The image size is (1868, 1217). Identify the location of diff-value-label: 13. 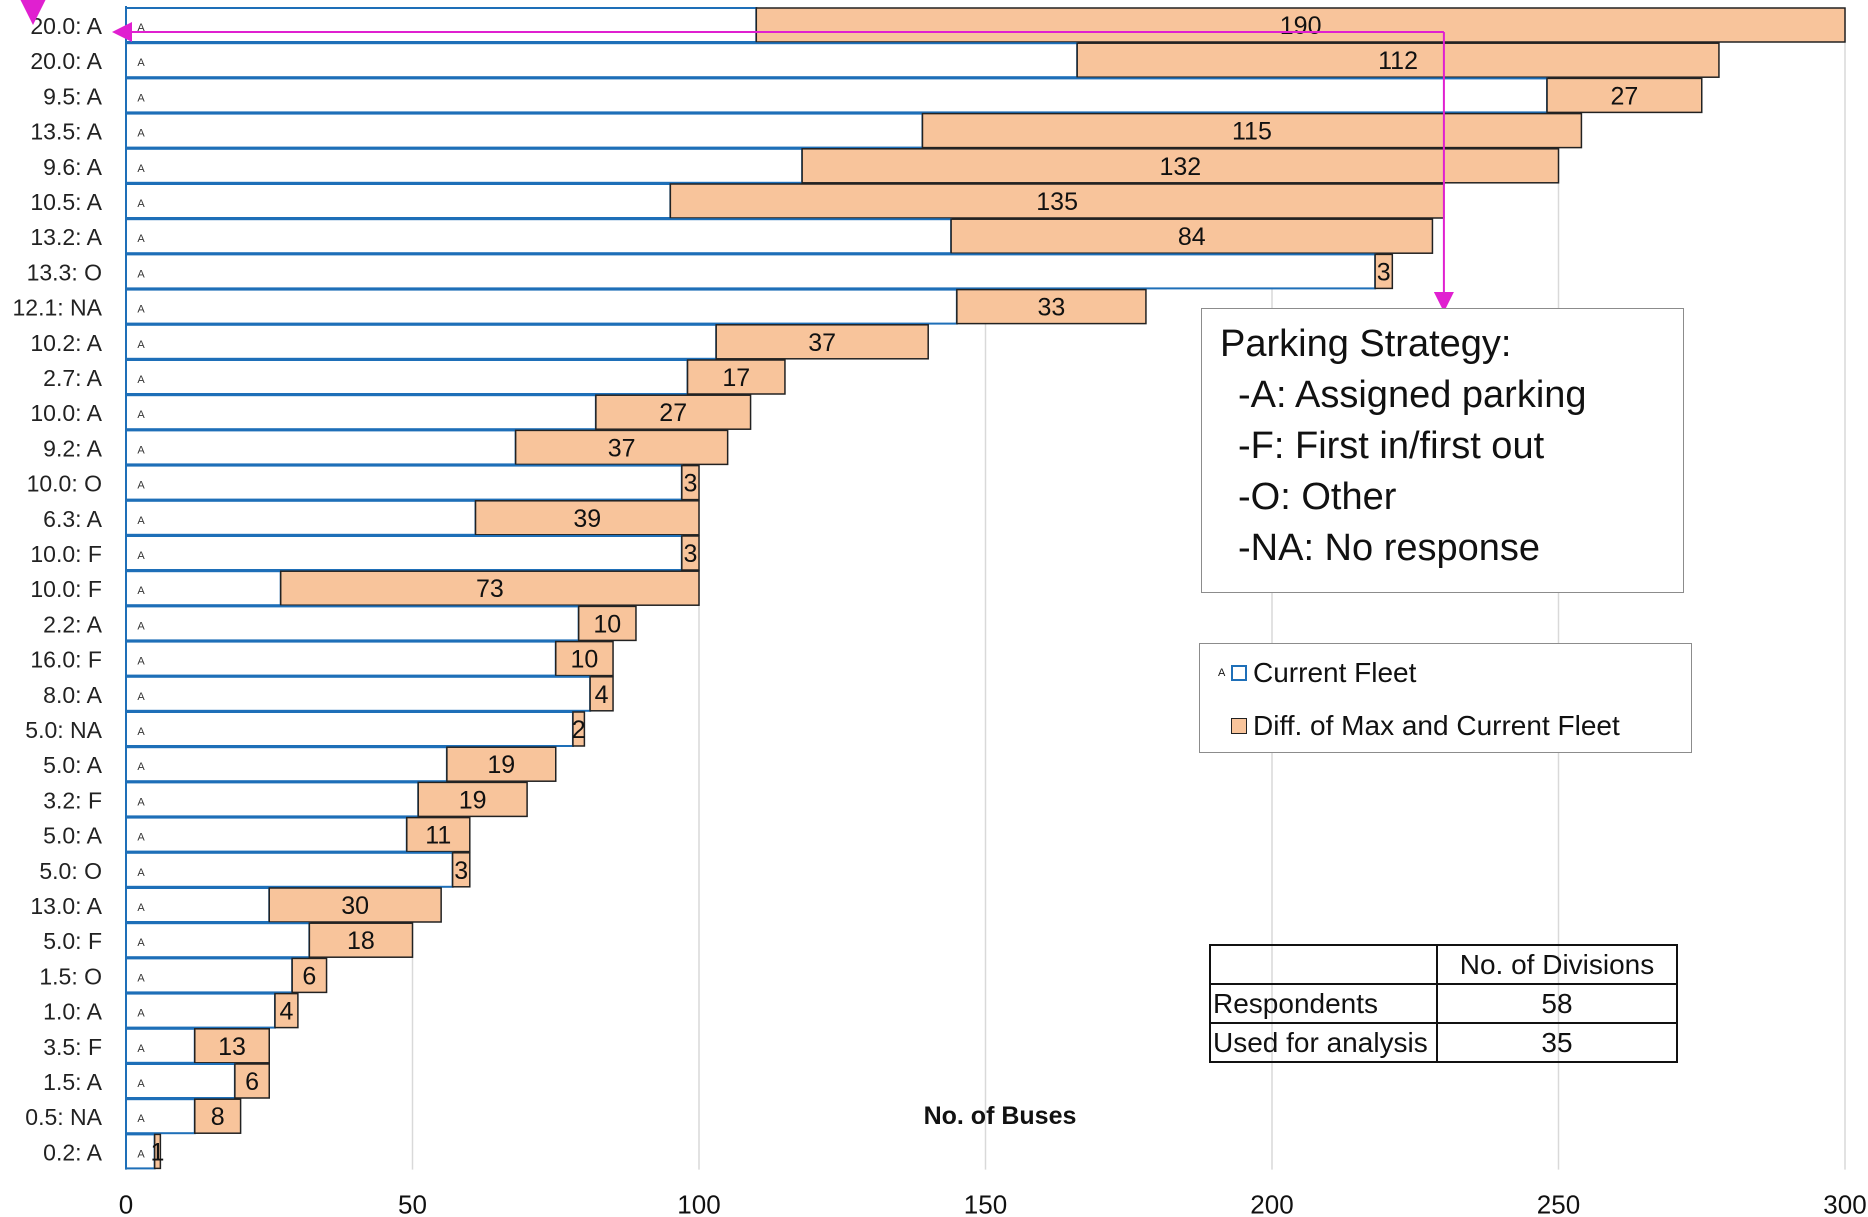
(232, 1047).